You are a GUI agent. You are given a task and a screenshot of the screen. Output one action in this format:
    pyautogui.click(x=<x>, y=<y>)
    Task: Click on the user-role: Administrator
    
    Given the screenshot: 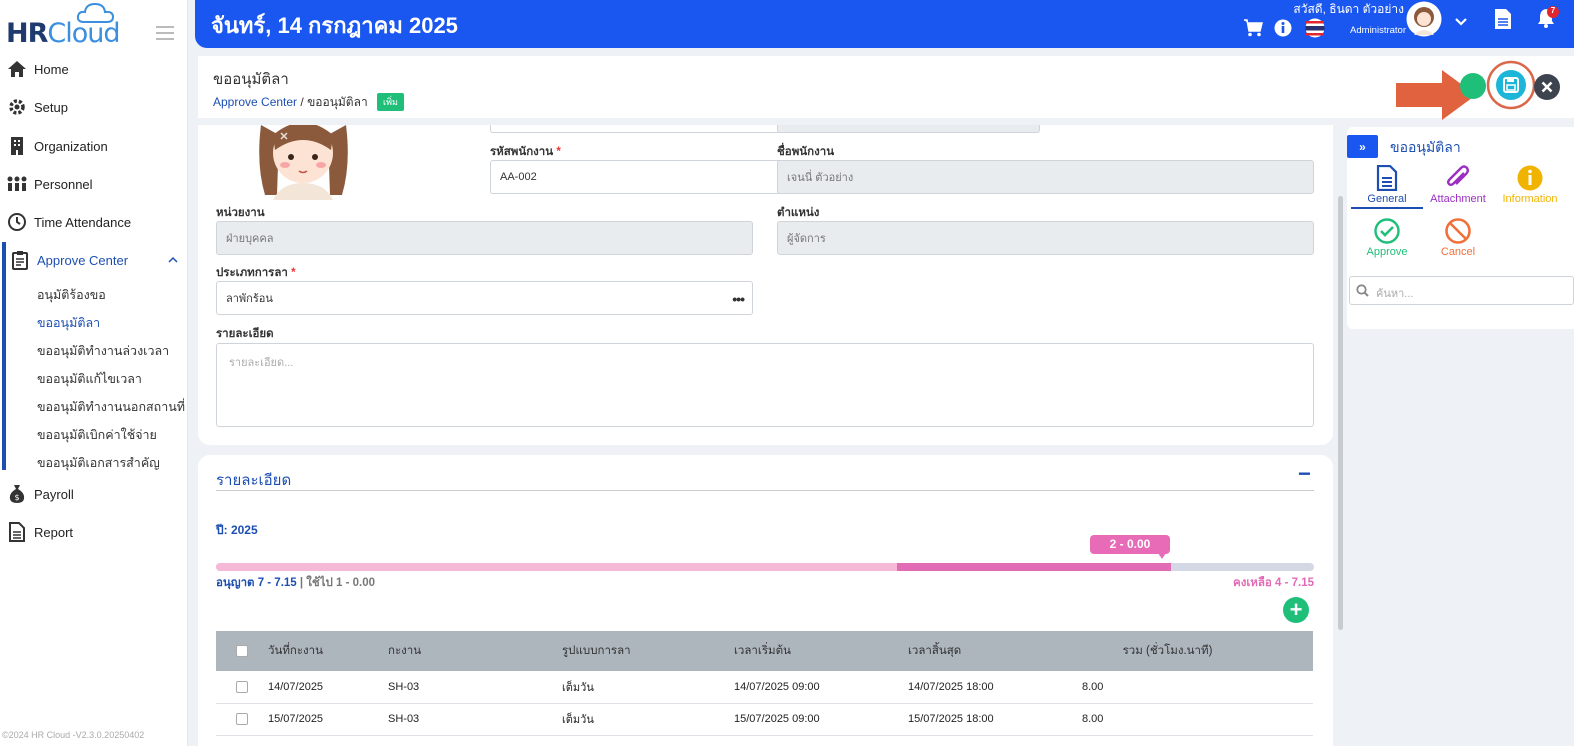 What is the action you would take?
    pyautogui.click(x=1378, y=30)
    